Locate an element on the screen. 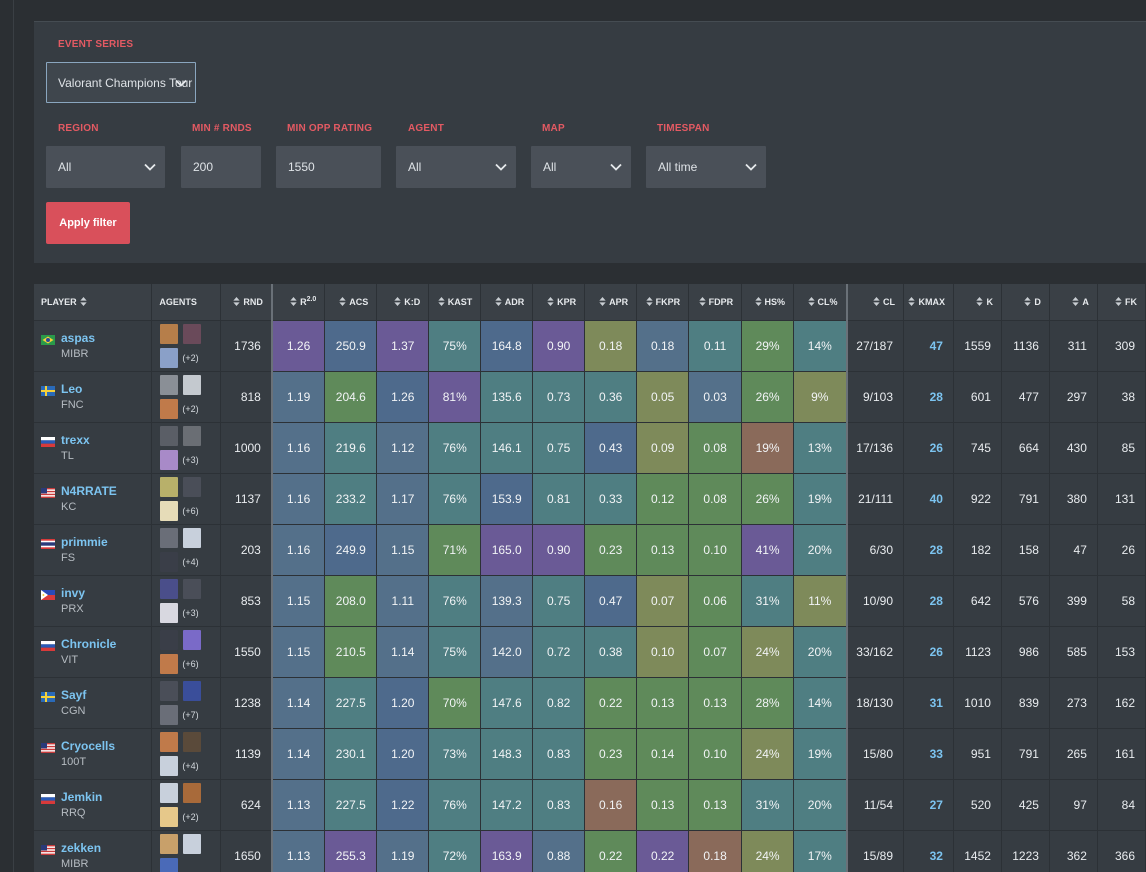 Image resolution: width=1146 pixels, height=872 pixels. rating-cell: 1.14 is located at coordinates (298, 754).